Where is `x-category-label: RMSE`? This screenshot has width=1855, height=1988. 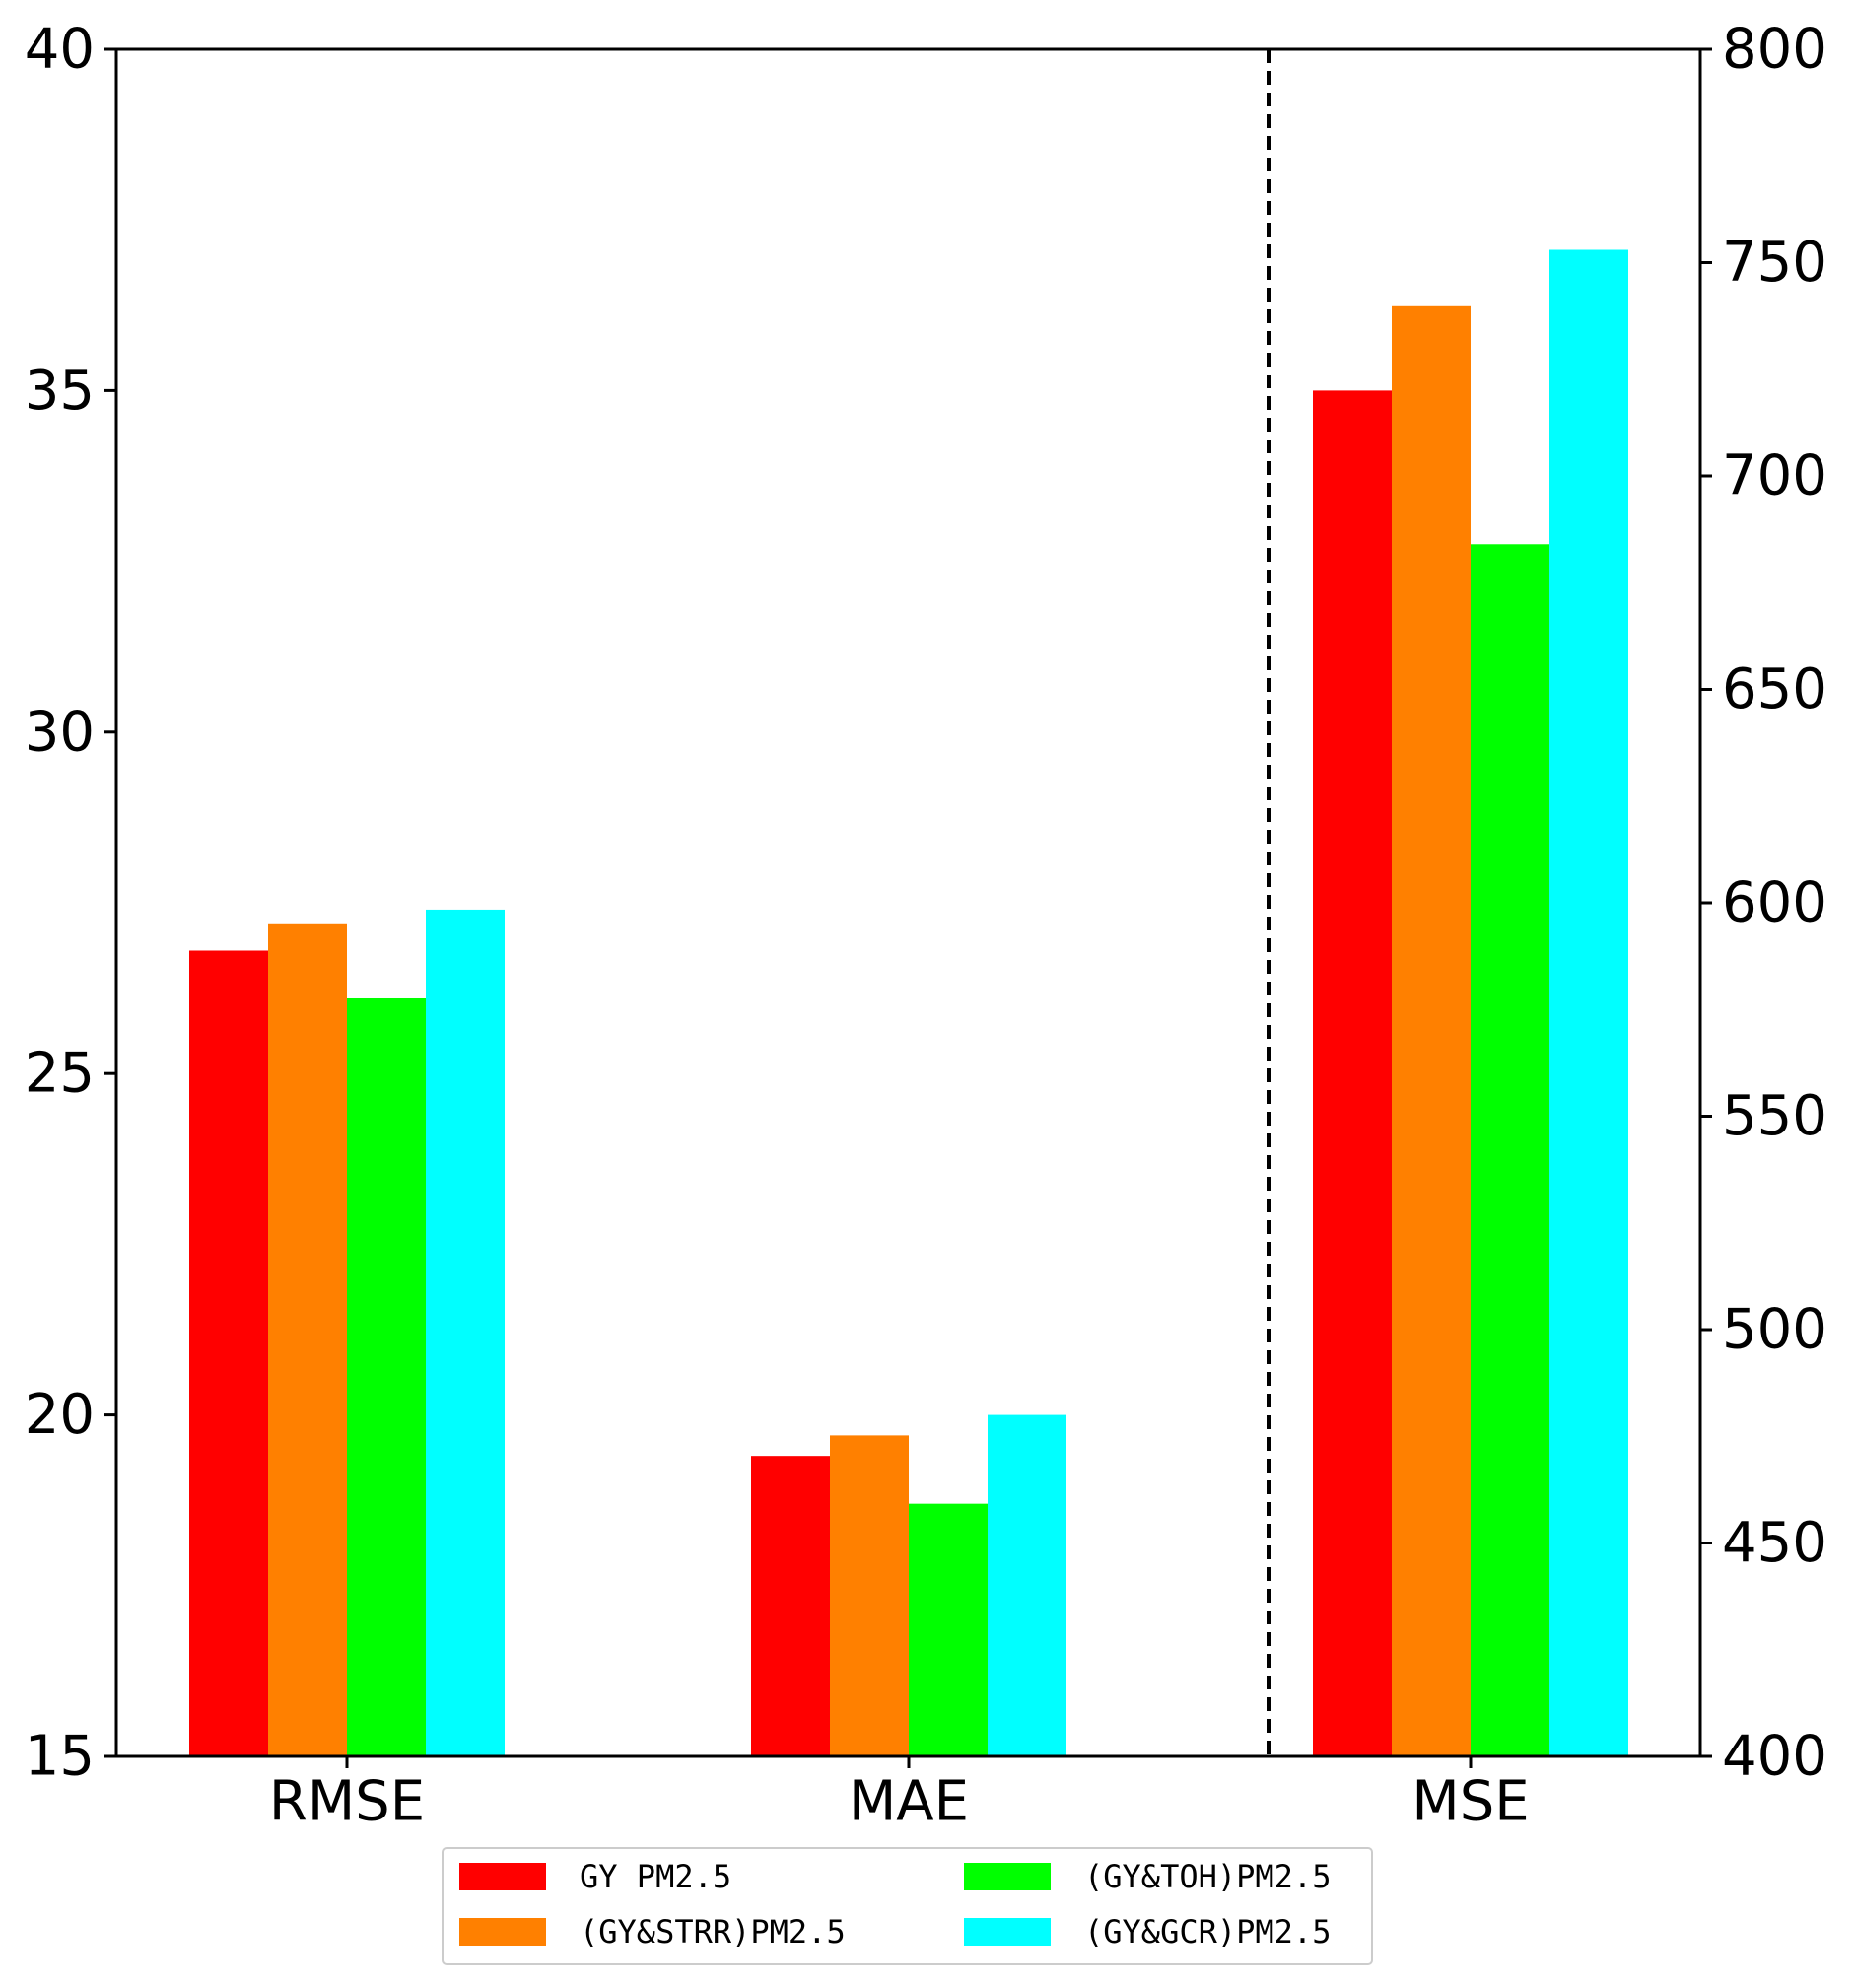
x-category-label: RMSE is located at coordinates (347, 1802).